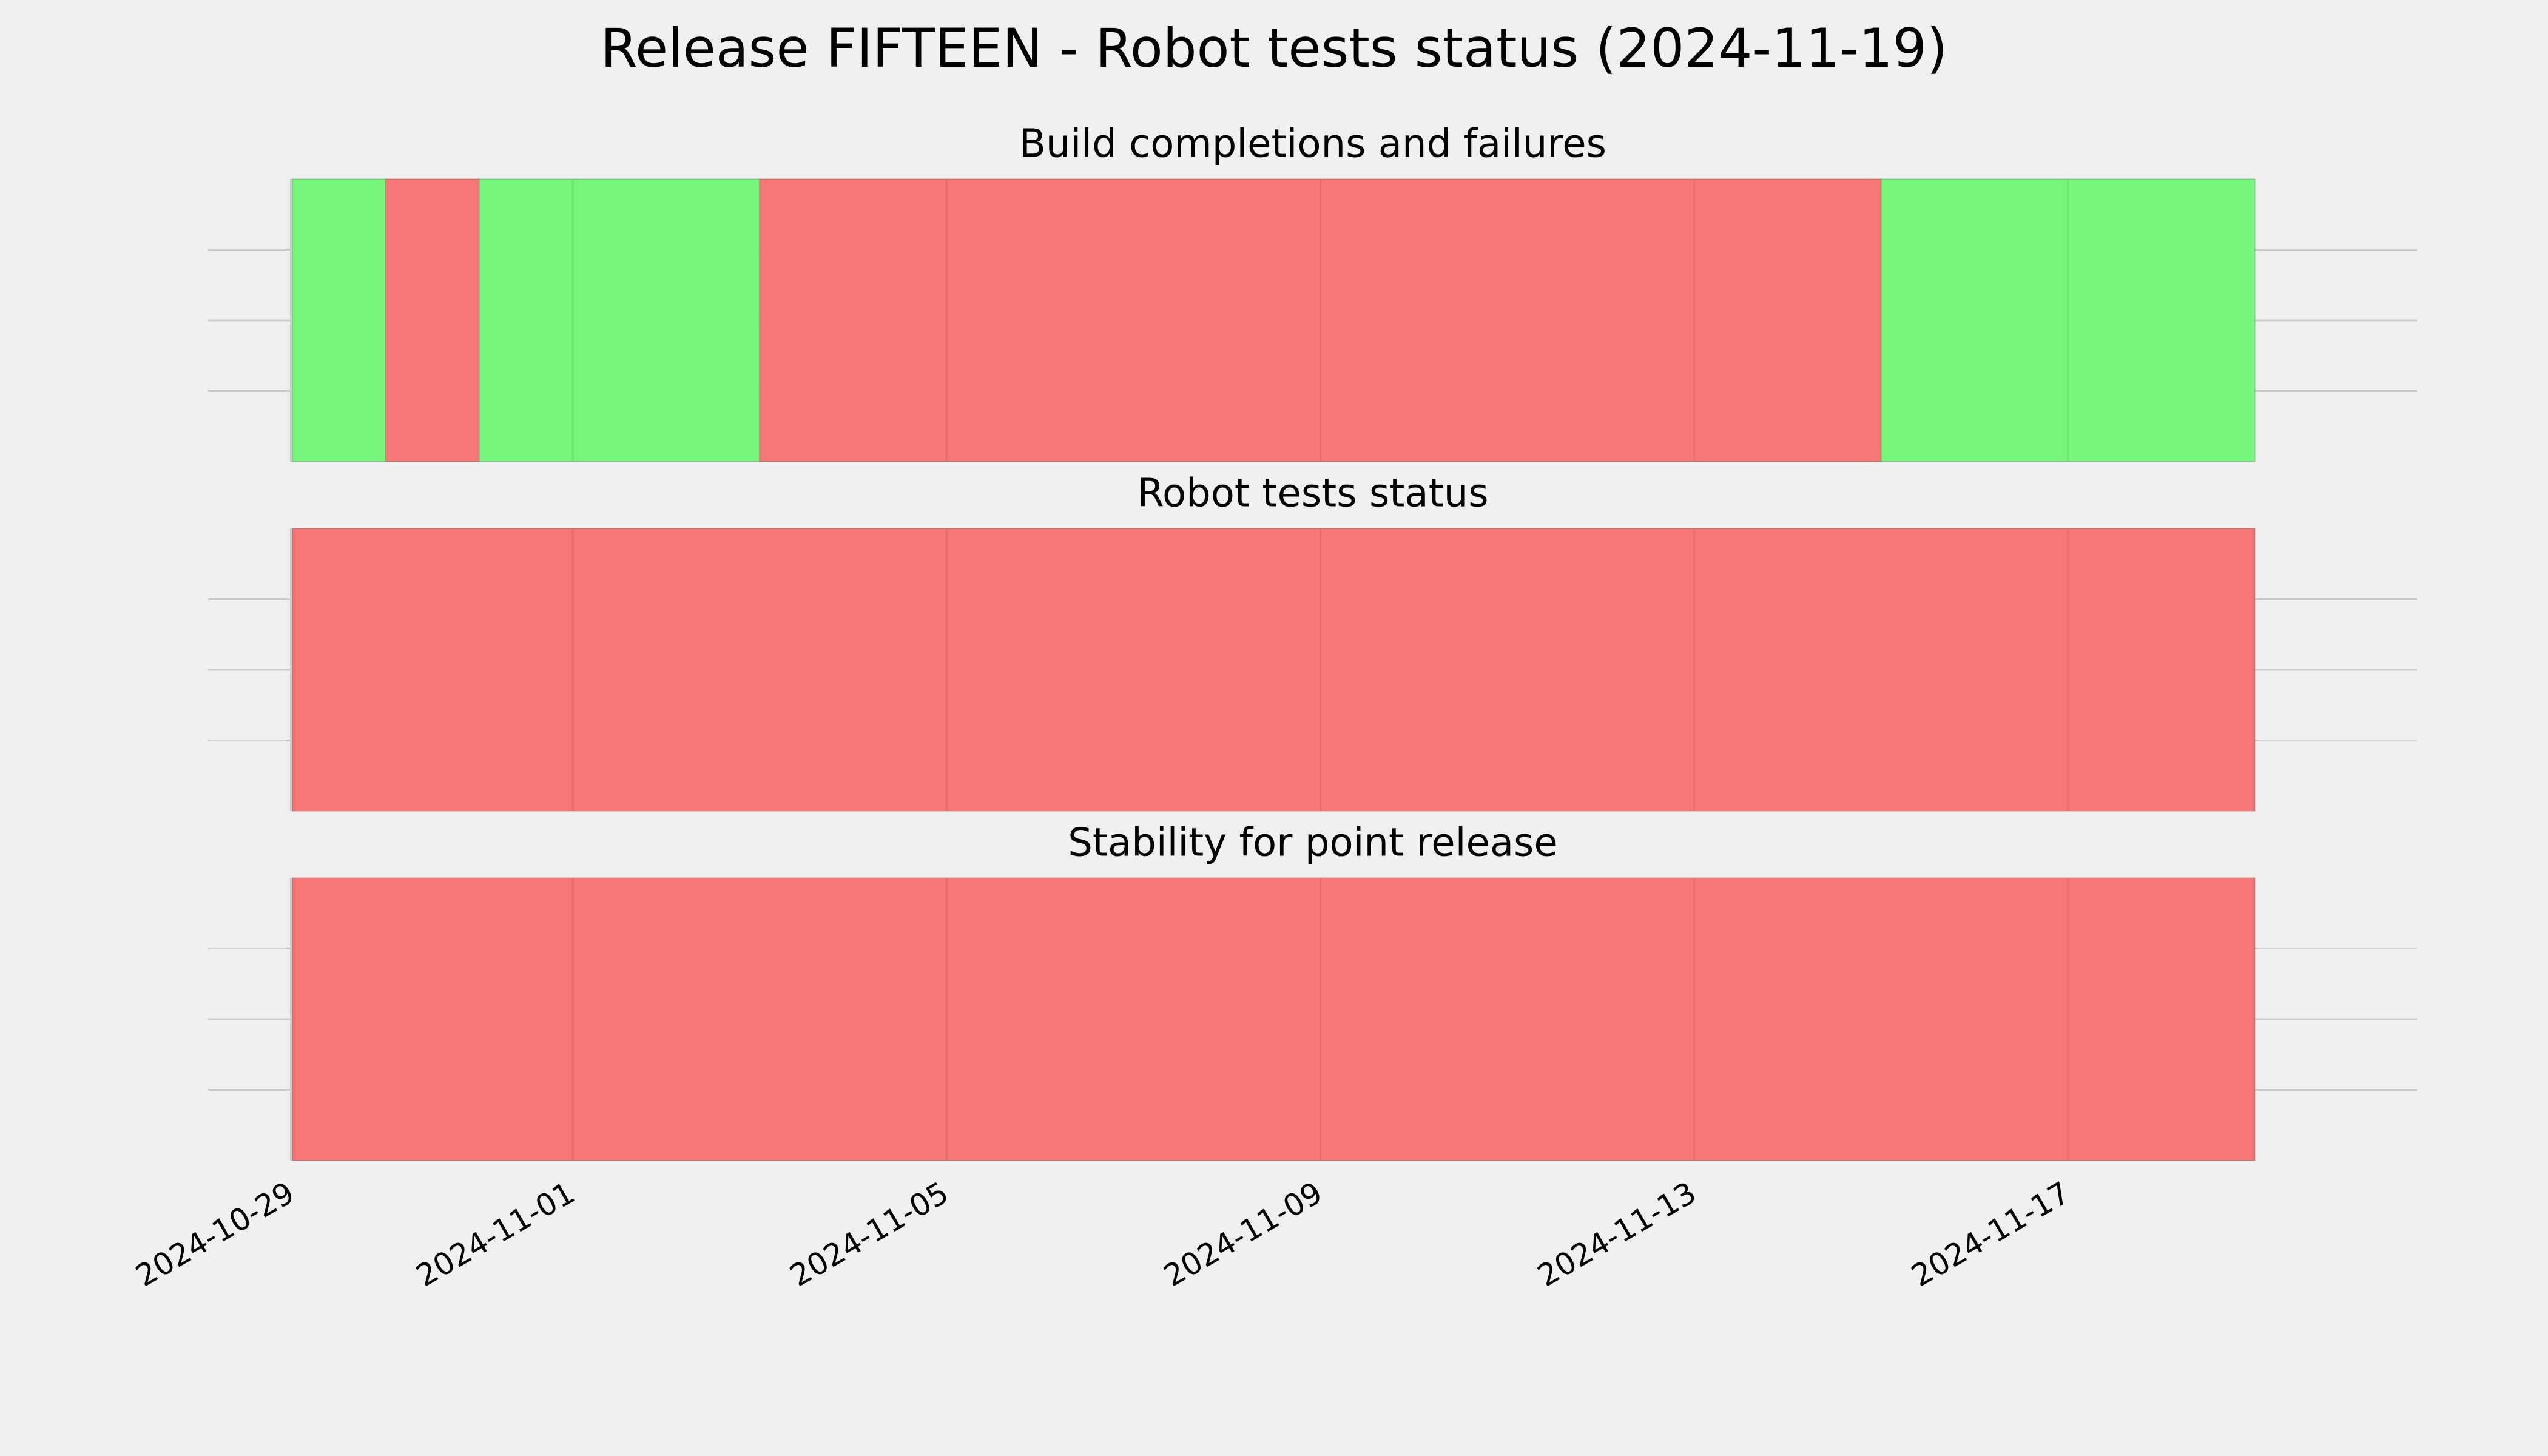 This screenshot has height=1456, width=2548. I want to click on x-tick-label: 2024-11-05, so click(869, 1234).